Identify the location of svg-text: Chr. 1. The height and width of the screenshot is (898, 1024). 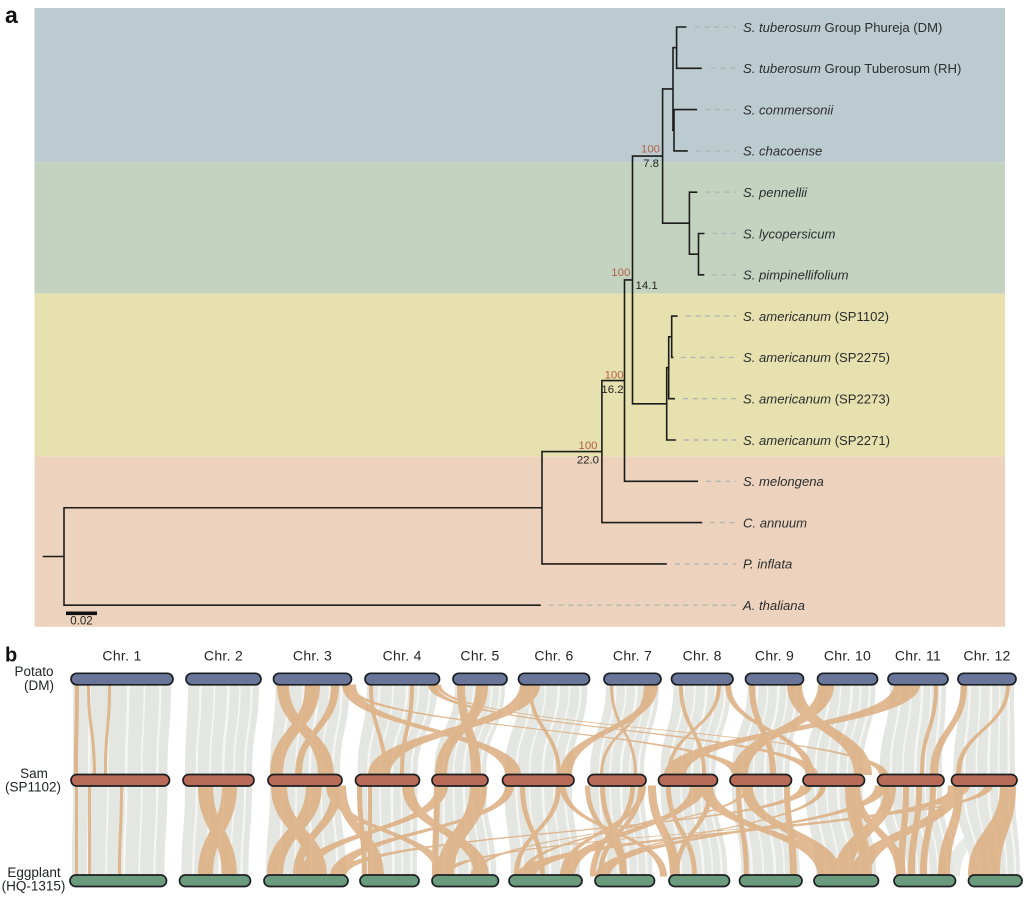
(121, 656).